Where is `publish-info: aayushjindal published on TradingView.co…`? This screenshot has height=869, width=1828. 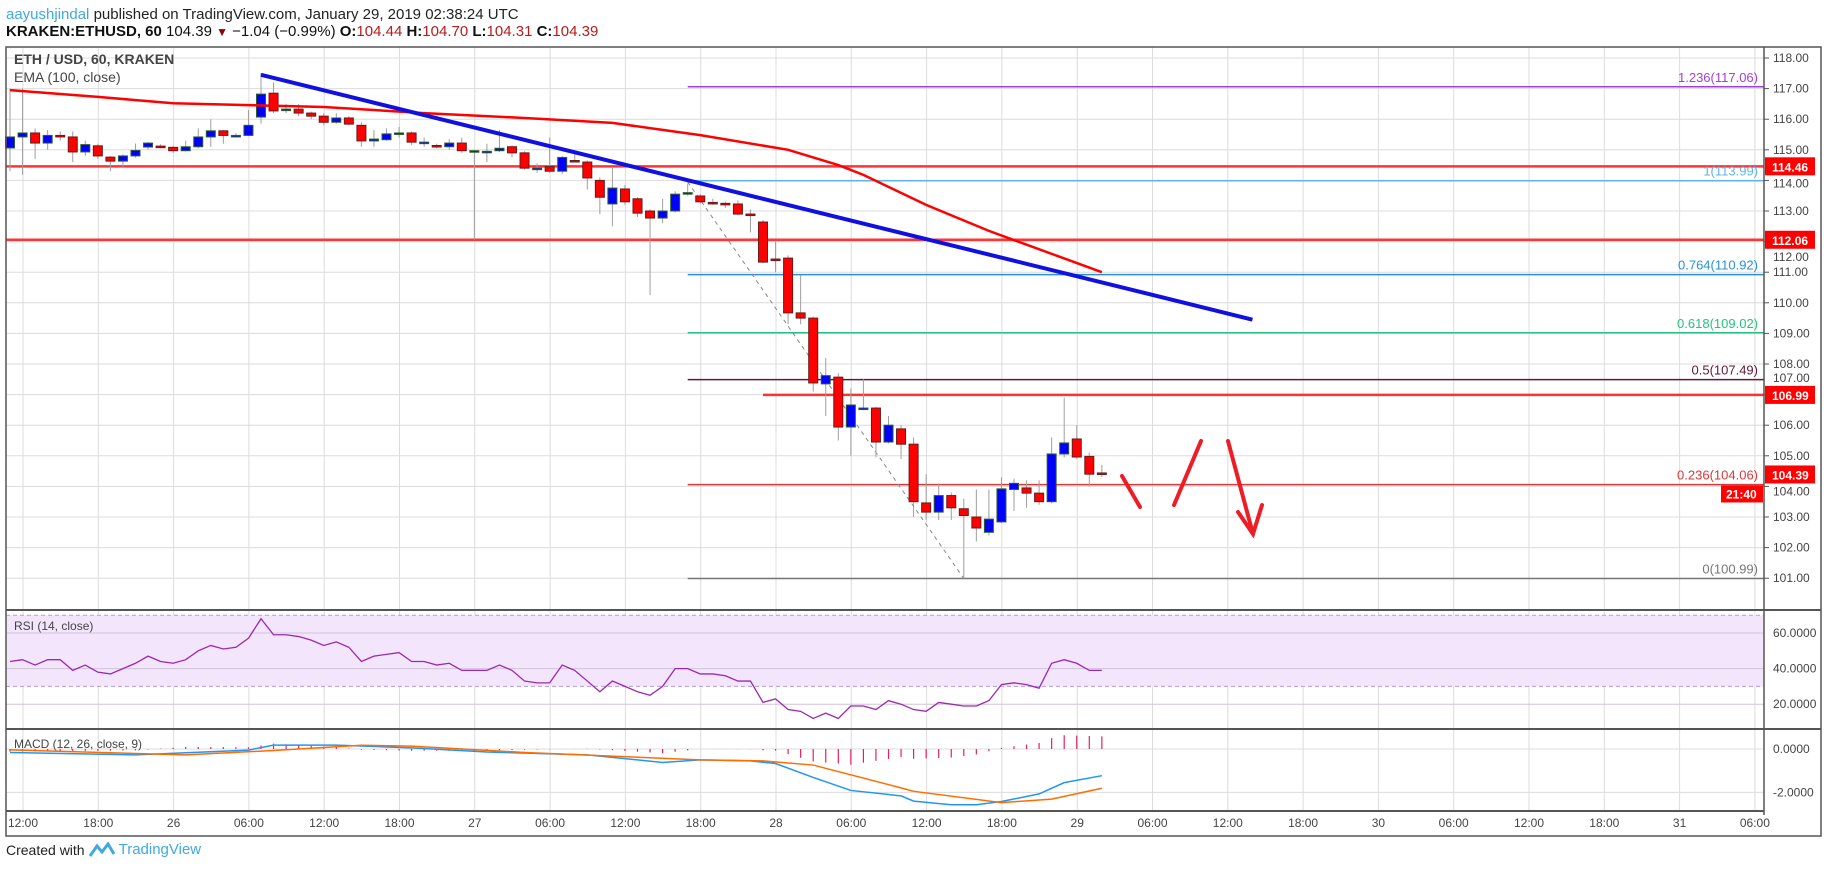
publish-info: aayushjindal published on TradingView.co… is located at coordinates (262, 14).